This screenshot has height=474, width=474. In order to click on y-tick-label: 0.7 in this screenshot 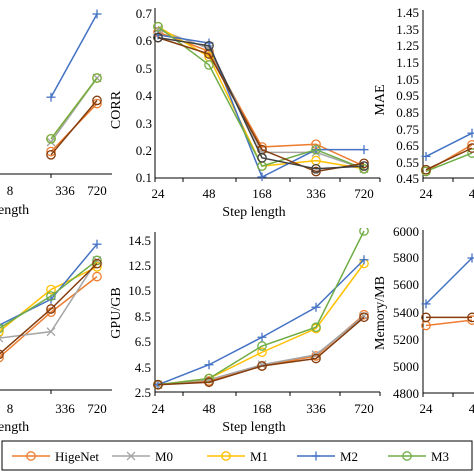, I will do `click(144, 13)`.